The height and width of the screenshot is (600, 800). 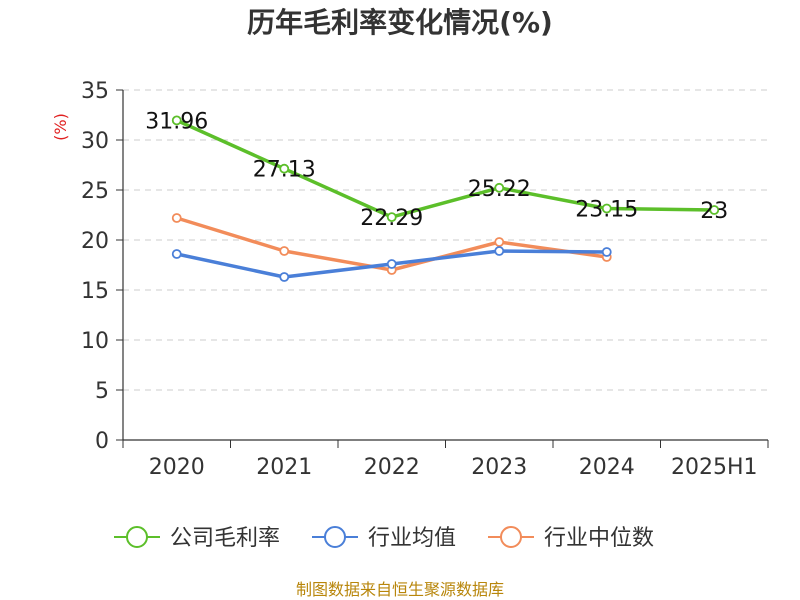 What do you see at coordinates (225, 538) in the screenshot?
I see `legend-label: 公司毛利率` at bounding box center [225, 538].